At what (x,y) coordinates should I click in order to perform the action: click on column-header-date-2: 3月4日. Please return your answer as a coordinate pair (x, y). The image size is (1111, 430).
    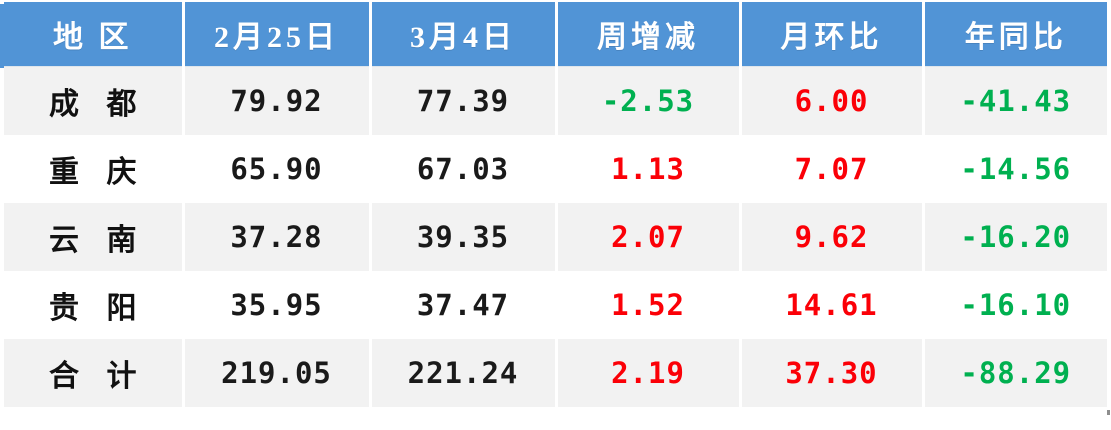
    Looking at the image, I should click on (464, 34).